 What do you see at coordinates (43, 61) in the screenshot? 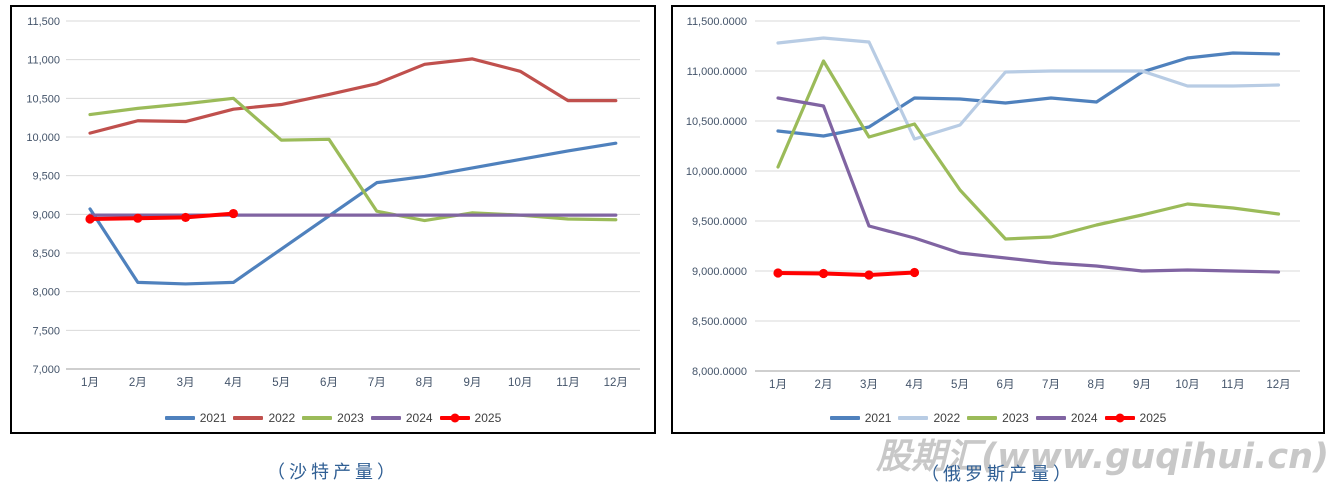
I see `y-tick-label: 11,000` at bounding box center [43, 61].